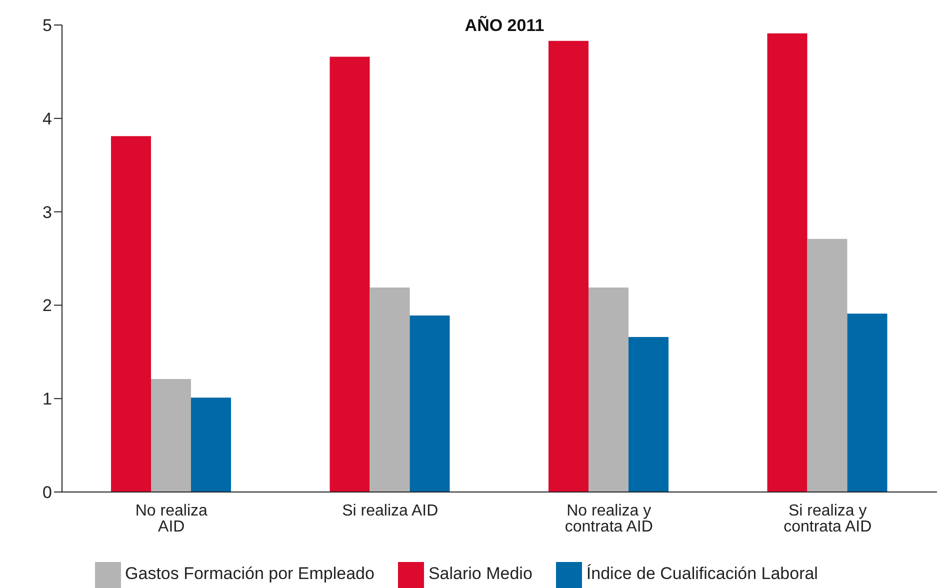 The height and width of the screenshot is (588, 947). What do you see at coordinates (171, 519) in the screenshot?
I see `x-tick-label: No realiza AID` at bounding box center [171, 519].